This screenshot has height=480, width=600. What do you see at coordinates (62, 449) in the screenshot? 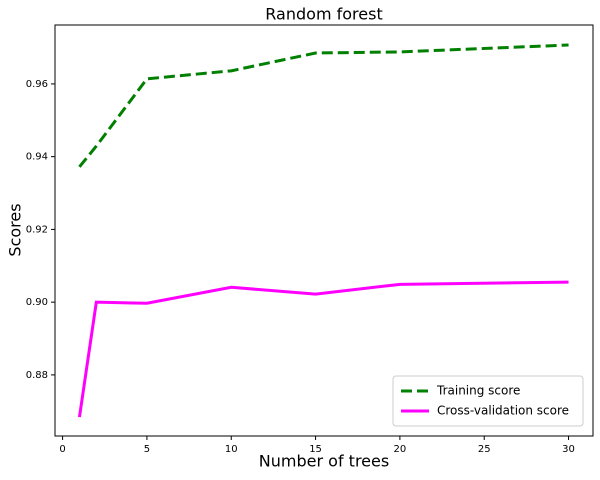
I see `x-tick-label: 0` at bounding box center [62, 449].